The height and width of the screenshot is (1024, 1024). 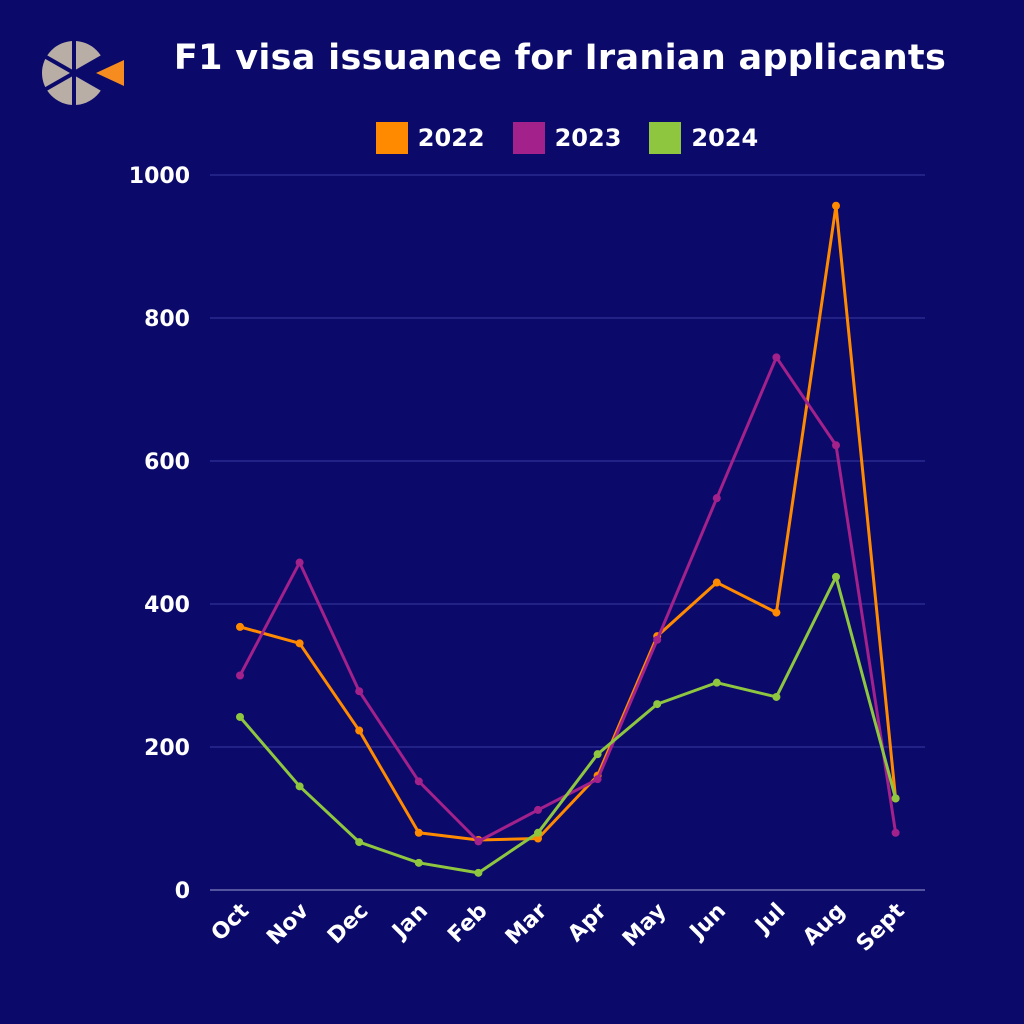 What do you see at coordinates (167, 462) in the screenshot?
I see `y-tick-label: 600` at bounding box center [167, 462].